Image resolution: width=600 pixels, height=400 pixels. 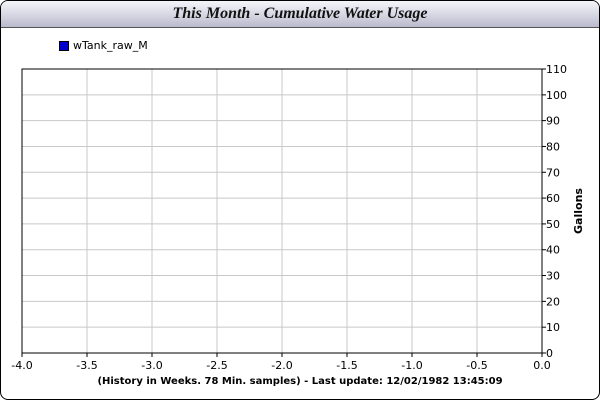 I want to click on y-tick-label: 110, so click(x=556, y=69).